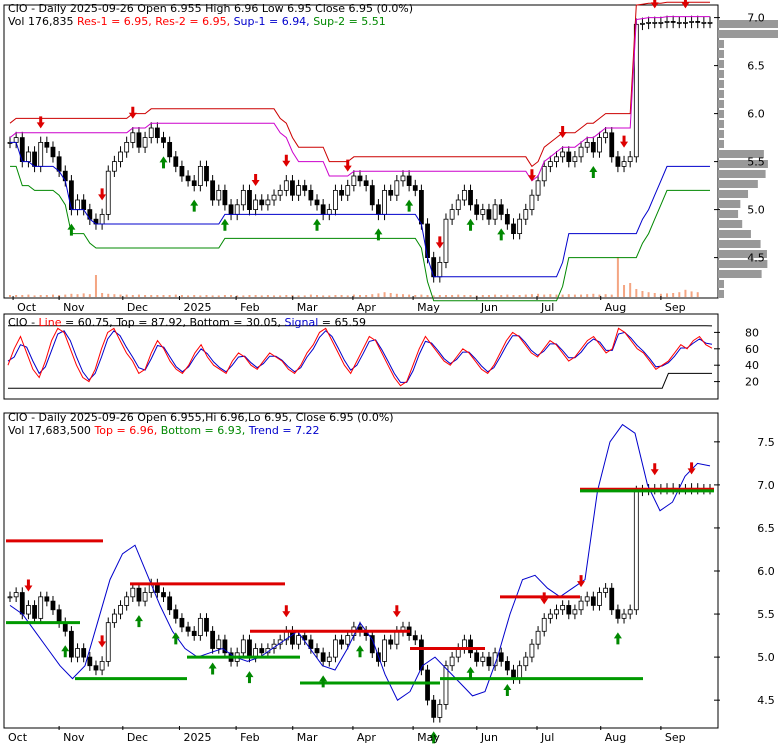  What do you see at coordinates (361, 356) in the screenshot?
I see `stochastic-panel-frame` at bounding box center [361, 356].